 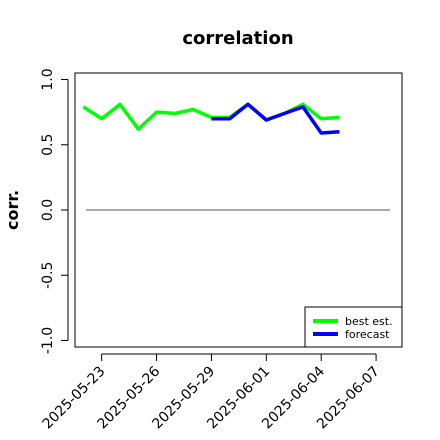 I want to click on legend-label-forecast: forecast, so click(x=367, y=334).